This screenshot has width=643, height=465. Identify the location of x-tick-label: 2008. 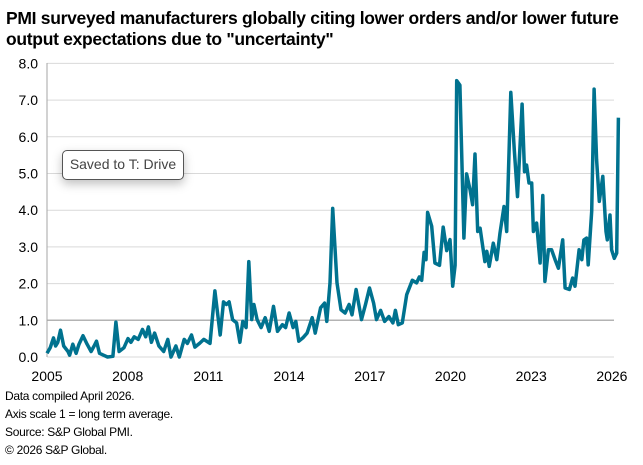
(127, 376).